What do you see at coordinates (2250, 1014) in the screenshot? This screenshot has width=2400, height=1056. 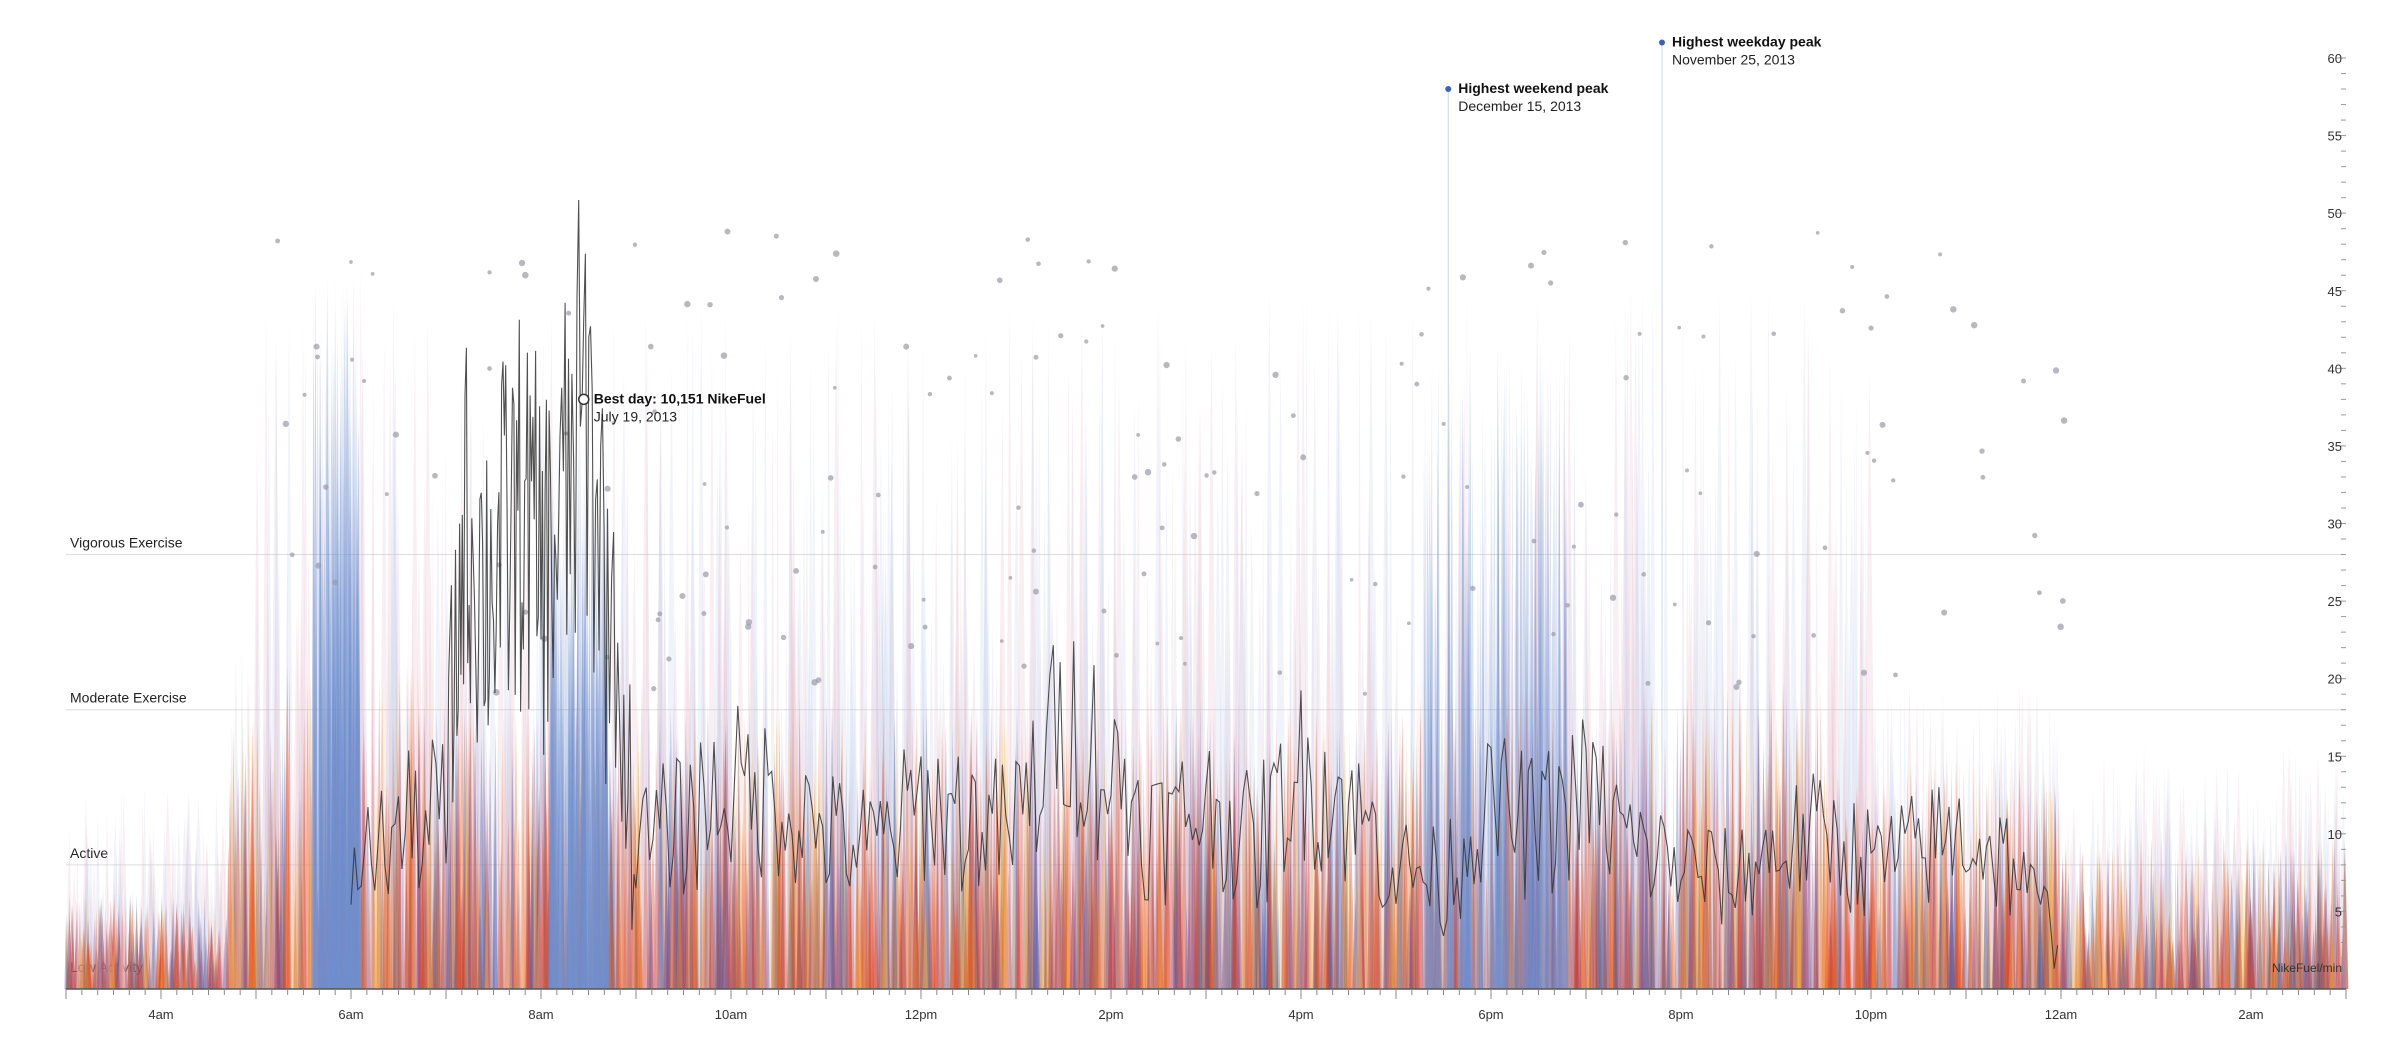 I see `x-tick-label: 2am` at bounding box center [2250, 1014].